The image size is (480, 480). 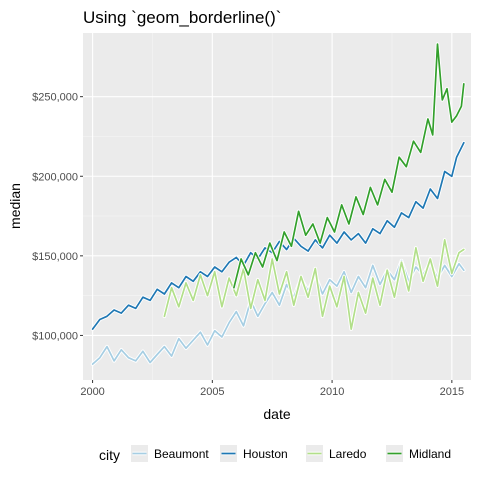 I want to click on legend-title: city, so click(x=109, y=455).